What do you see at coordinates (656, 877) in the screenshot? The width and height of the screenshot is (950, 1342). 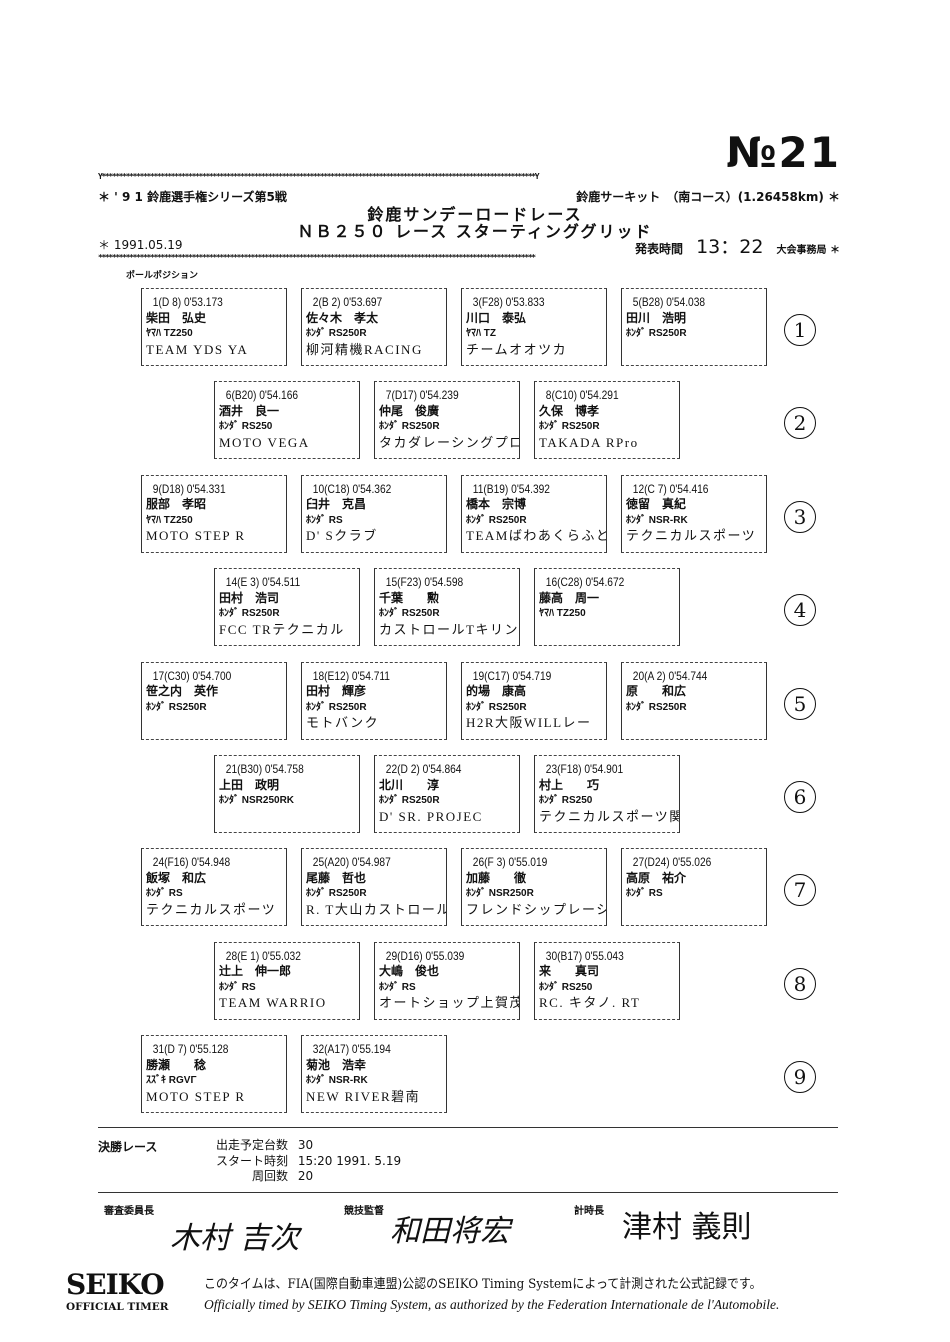 I see `entry-rider: 高原 祐介` at bounding box center [656, 877].